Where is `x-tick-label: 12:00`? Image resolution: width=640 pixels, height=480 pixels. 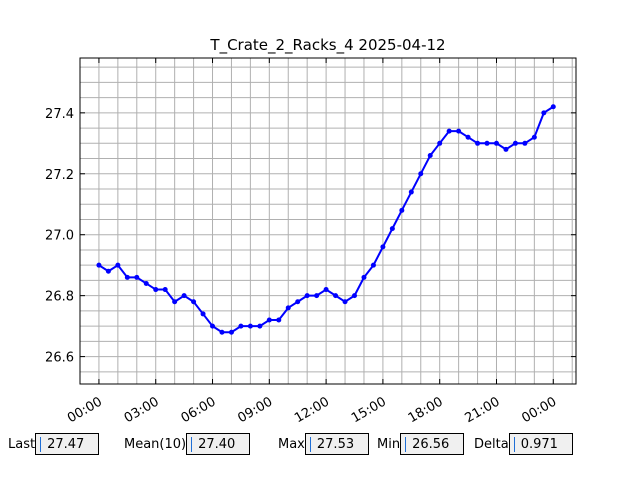
x-tick-label: 12:00 is located at coordinates (312, 410).